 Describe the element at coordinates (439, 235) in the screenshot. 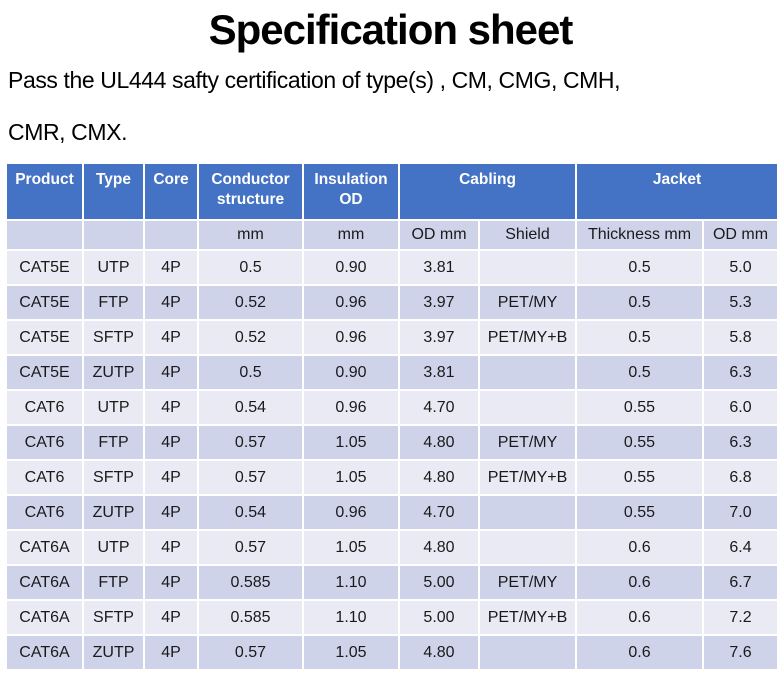

I see `units-cell-cabling-od-mm: OD mm` at that location.